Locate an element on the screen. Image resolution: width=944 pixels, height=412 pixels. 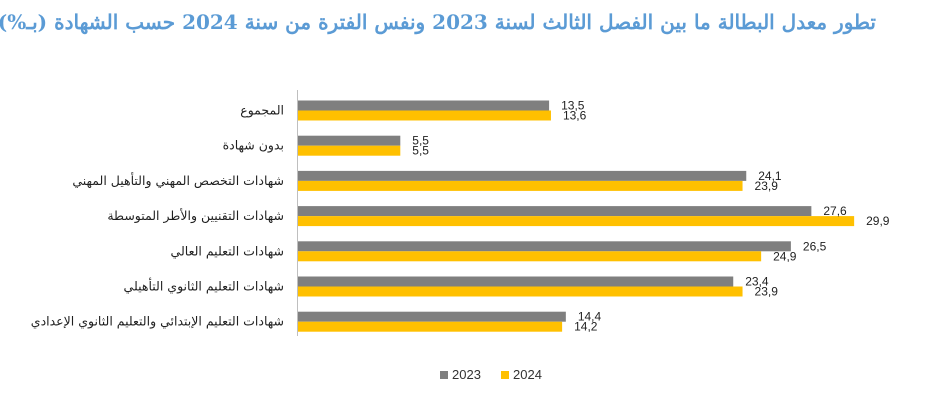
legend-label-2023: 2023 is located at coordinates (466, 374).